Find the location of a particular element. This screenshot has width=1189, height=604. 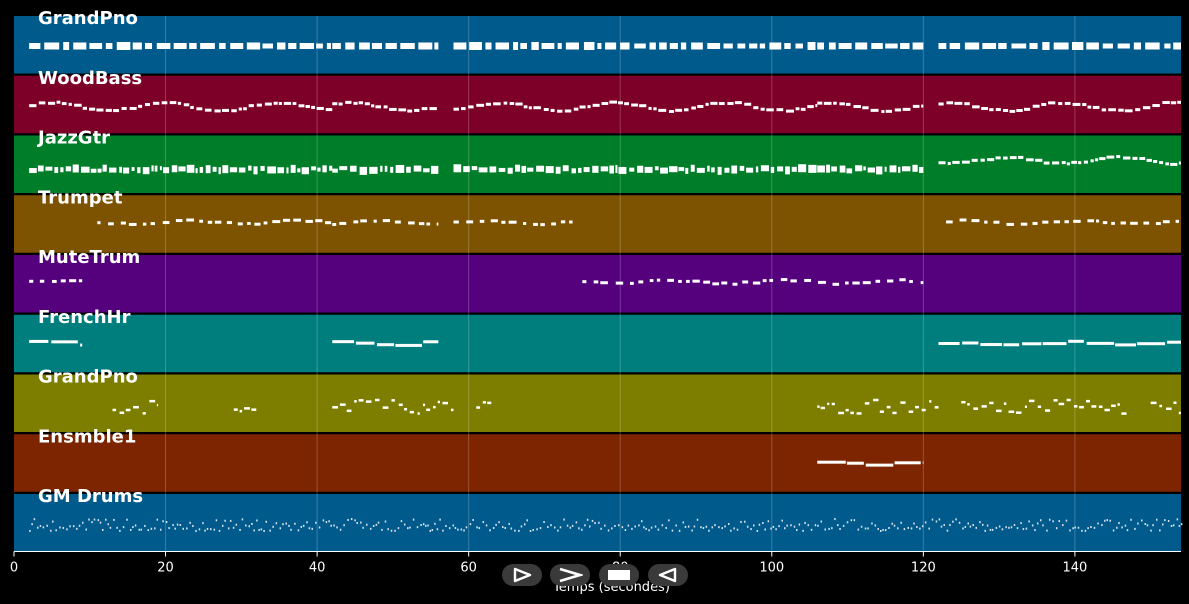

track-label: Ensmble1 is located at coordinates (87, 436).